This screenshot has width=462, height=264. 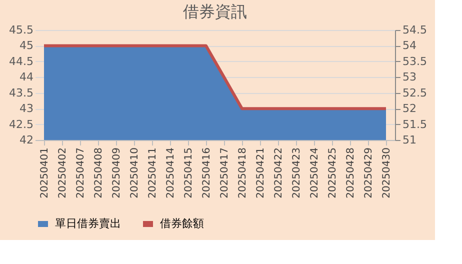 What do you see at coordinates (81, 173) in the screenshot?
I see `x-tick-label: 20250407` at bounding box center [81, 173].